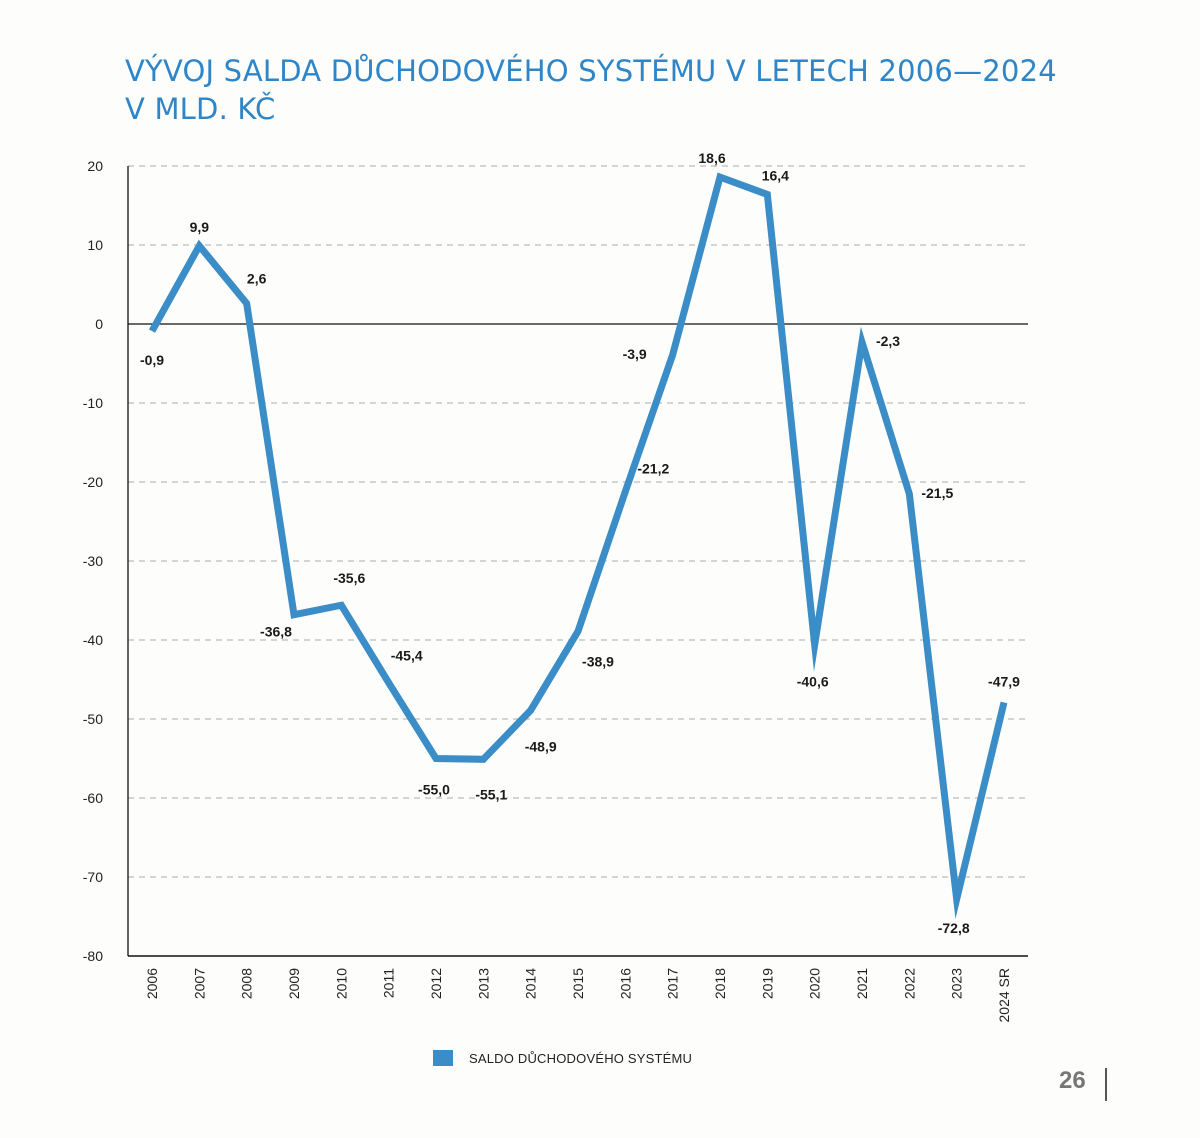  I want to click on x-tick-label: 2017, so click(673, 983).